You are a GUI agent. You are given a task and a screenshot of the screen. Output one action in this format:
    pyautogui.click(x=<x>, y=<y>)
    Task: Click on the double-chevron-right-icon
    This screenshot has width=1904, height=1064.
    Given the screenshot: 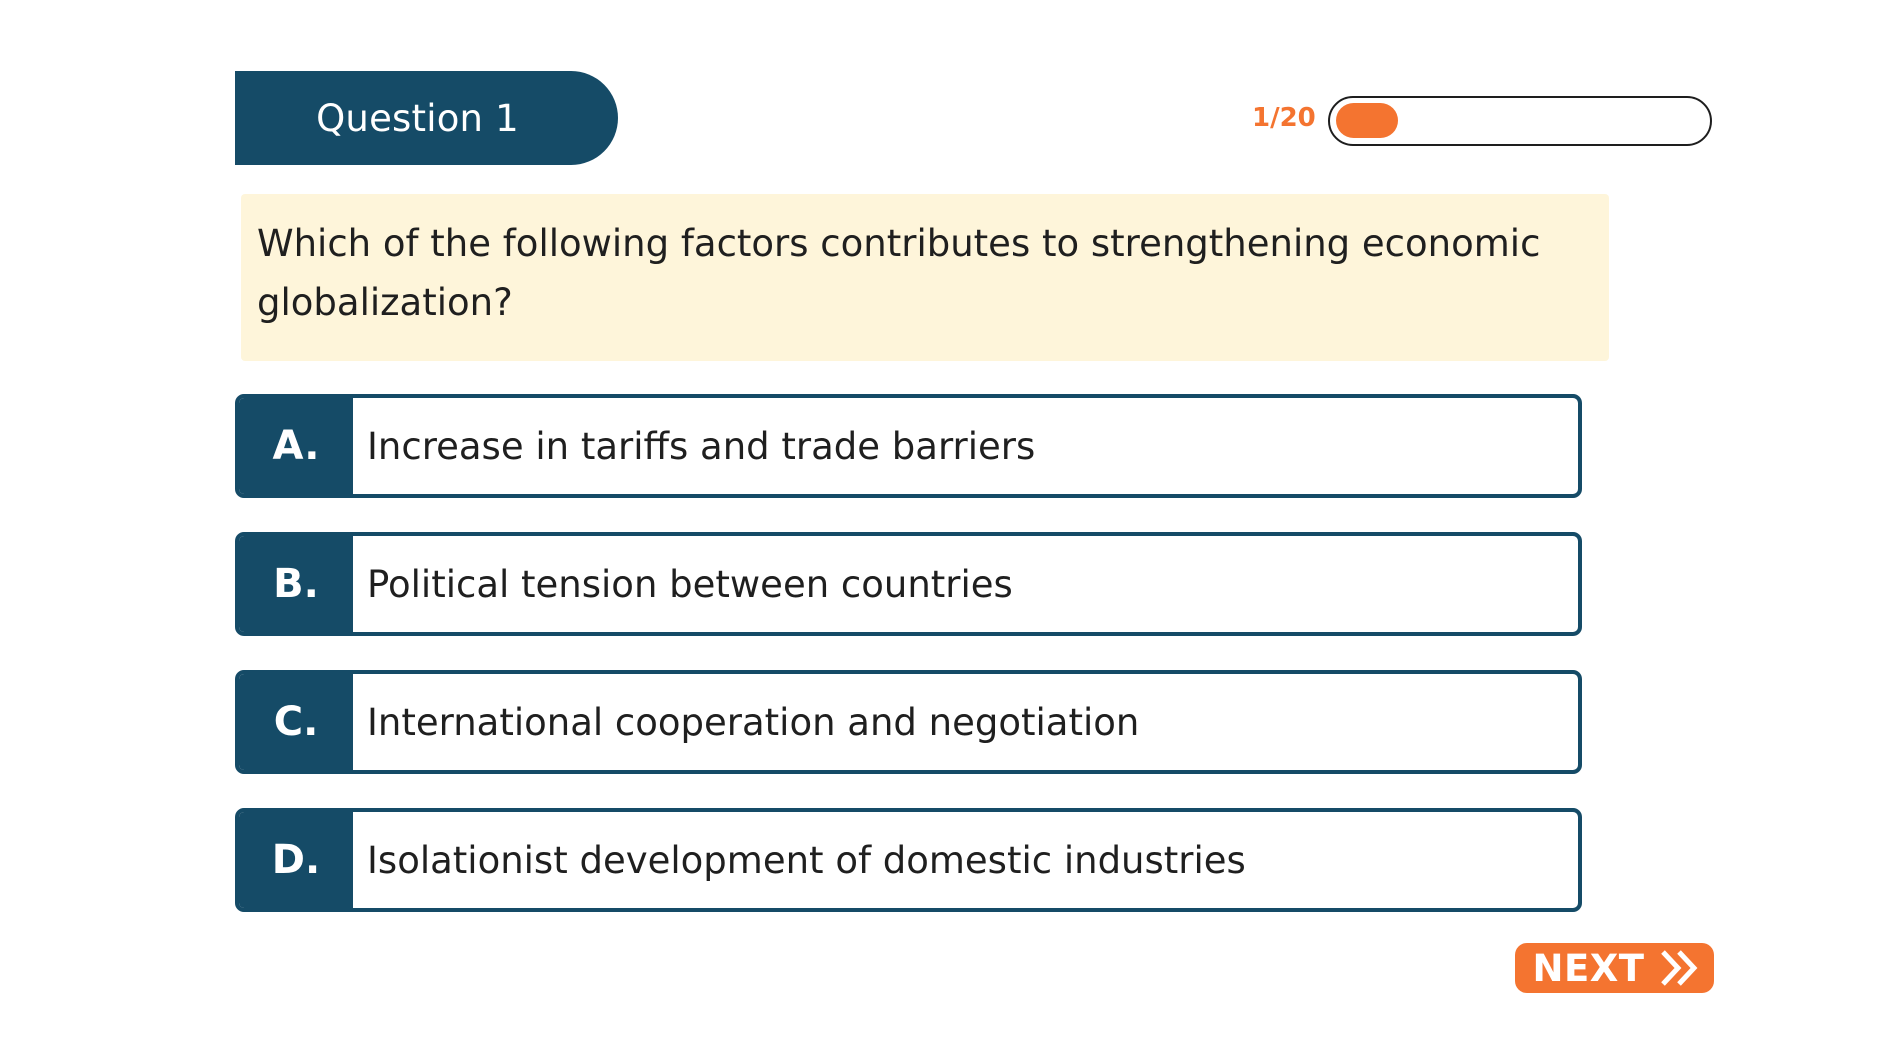 What is the action you would take?
    pyautogui.click(x=1680, y=968)
    